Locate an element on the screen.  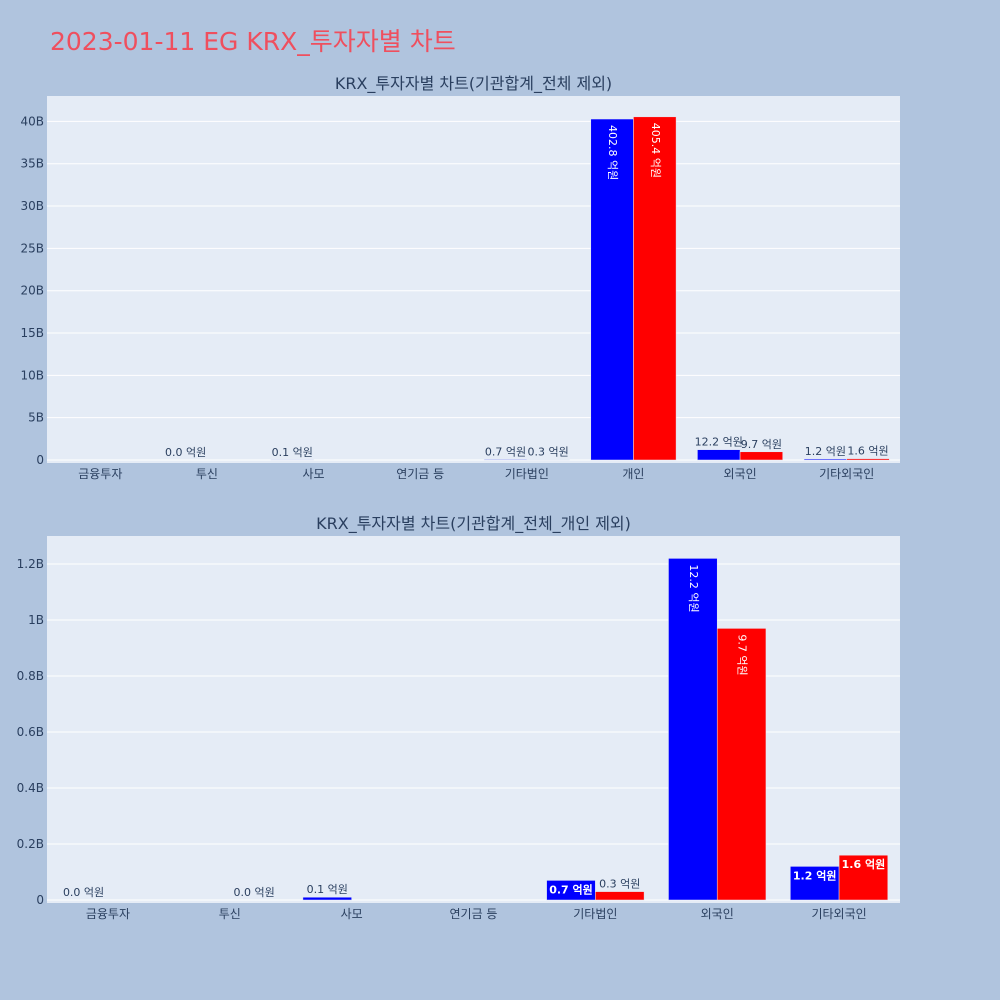
y-tick-label: 0.8B is located at coordinates (30, 676).